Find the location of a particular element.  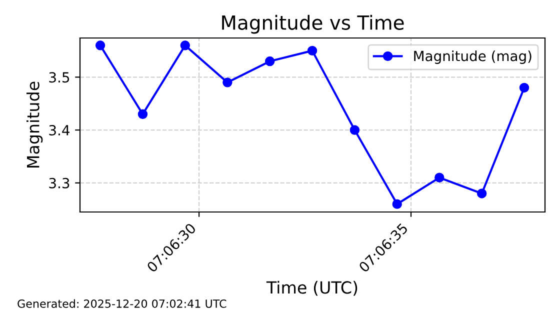

y-tick-label: 3.4 is located at coordinates (59, 130).